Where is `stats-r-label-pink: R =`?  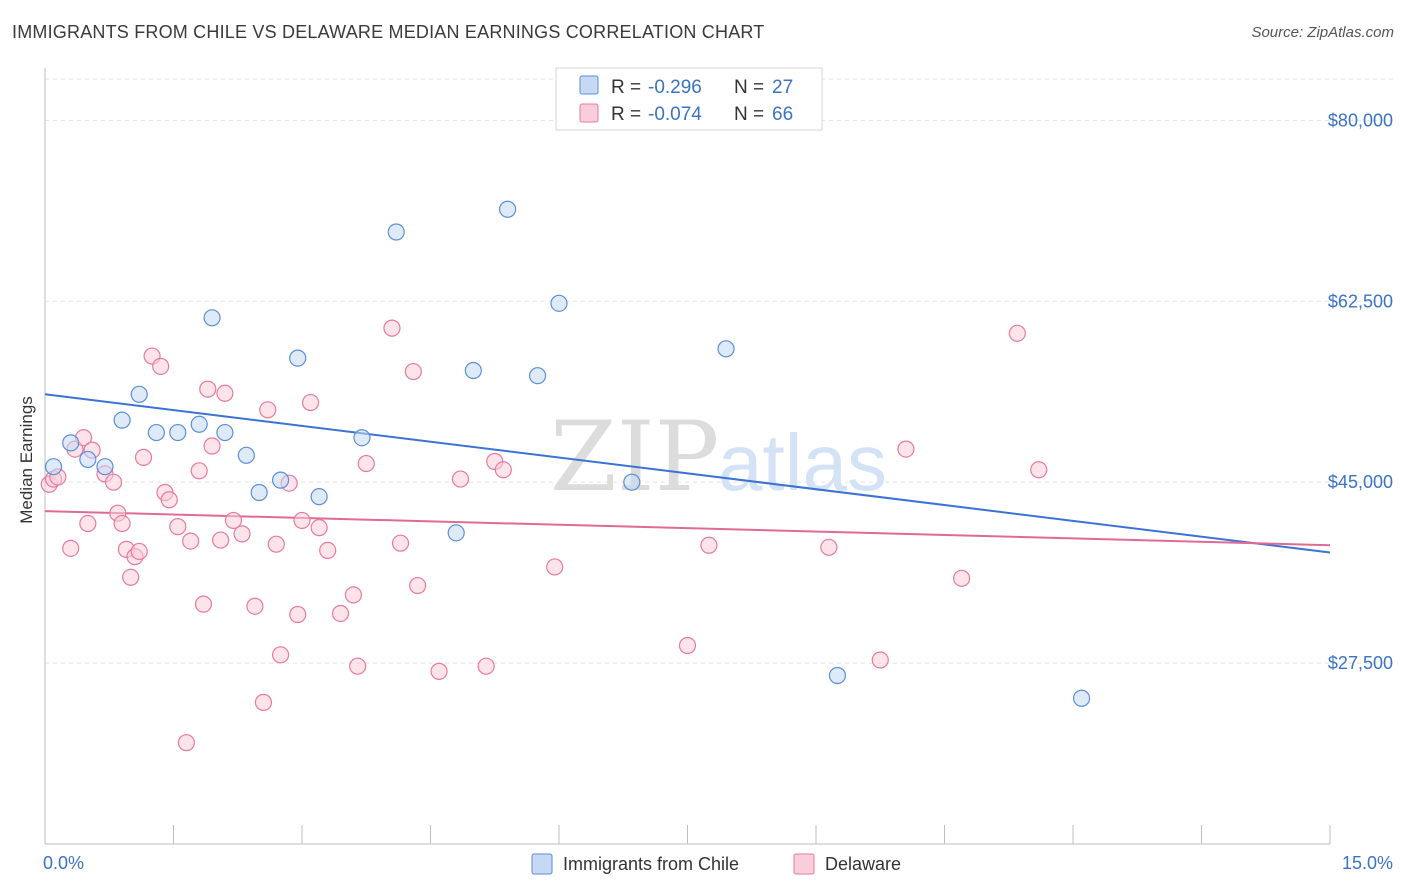 stats-r-label-pink: R = is located at coordinates (626, 114).